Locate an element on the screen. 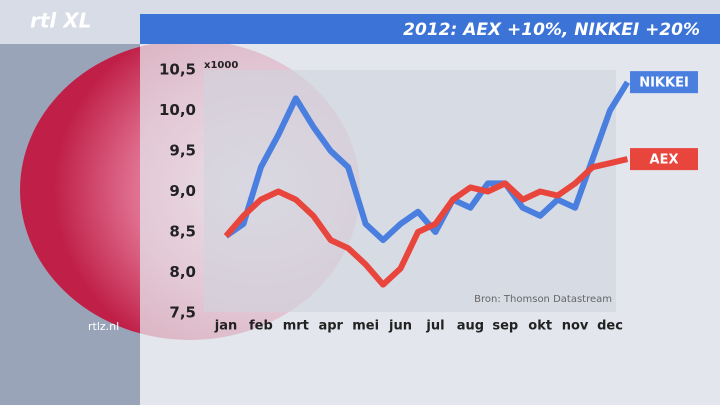 The height and width of the screenshot is (405, 720). x-tick-label: jul is located at coordinates (434, 326).